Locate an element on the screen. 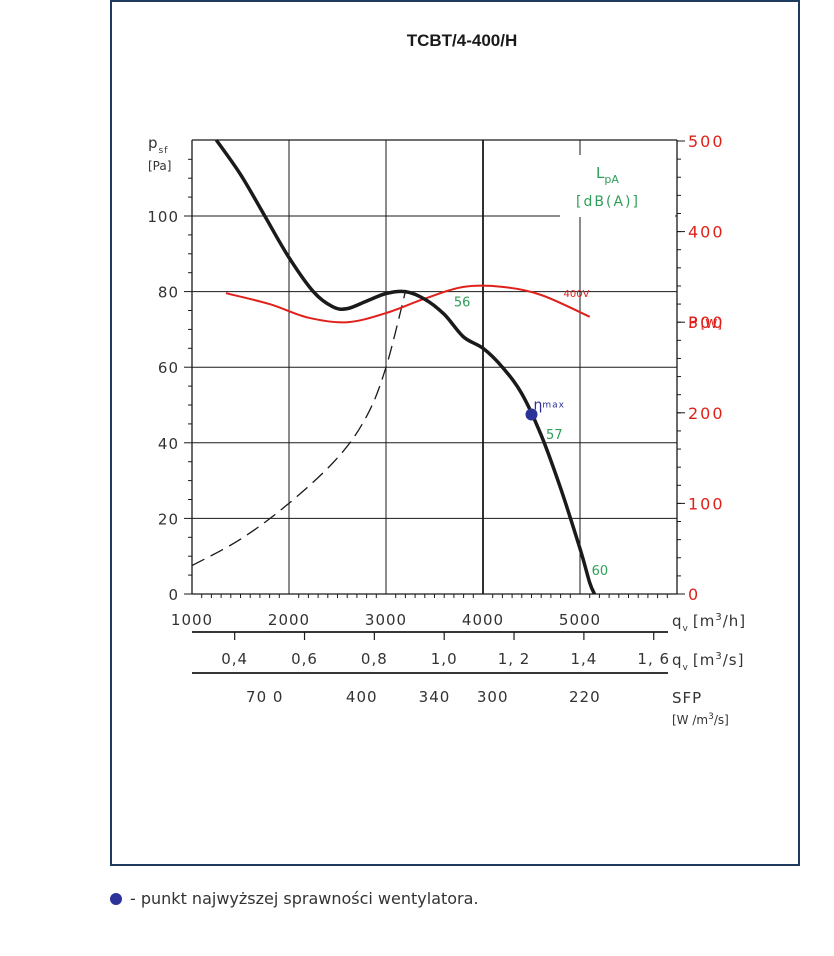 The height and width of the screenshot is (956, 834). y-axis-unit: [Pa] is located at coordinates (159, 166).